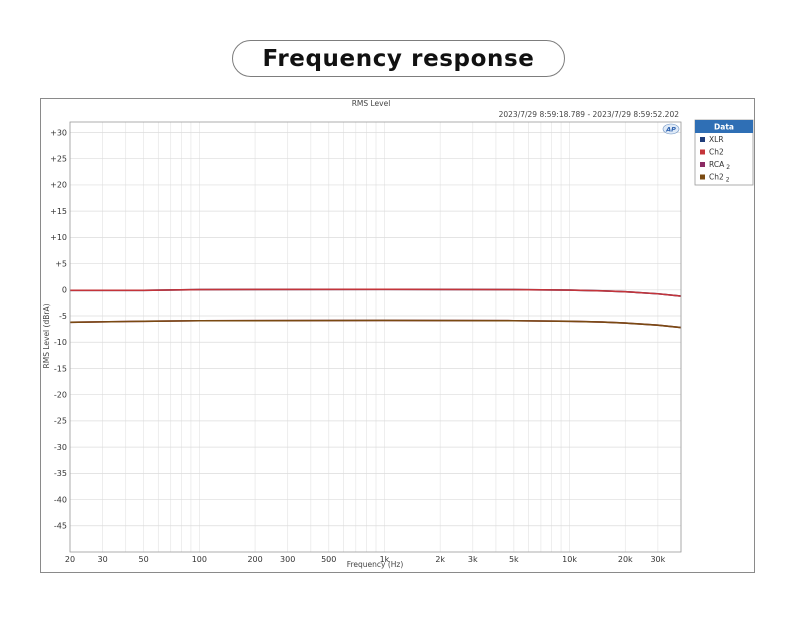 The width and height of the screenshot is (800, 635). Describe the element at coordinates (199, 559) in the screenshot. I see `x-tick-label: 100` at that location.